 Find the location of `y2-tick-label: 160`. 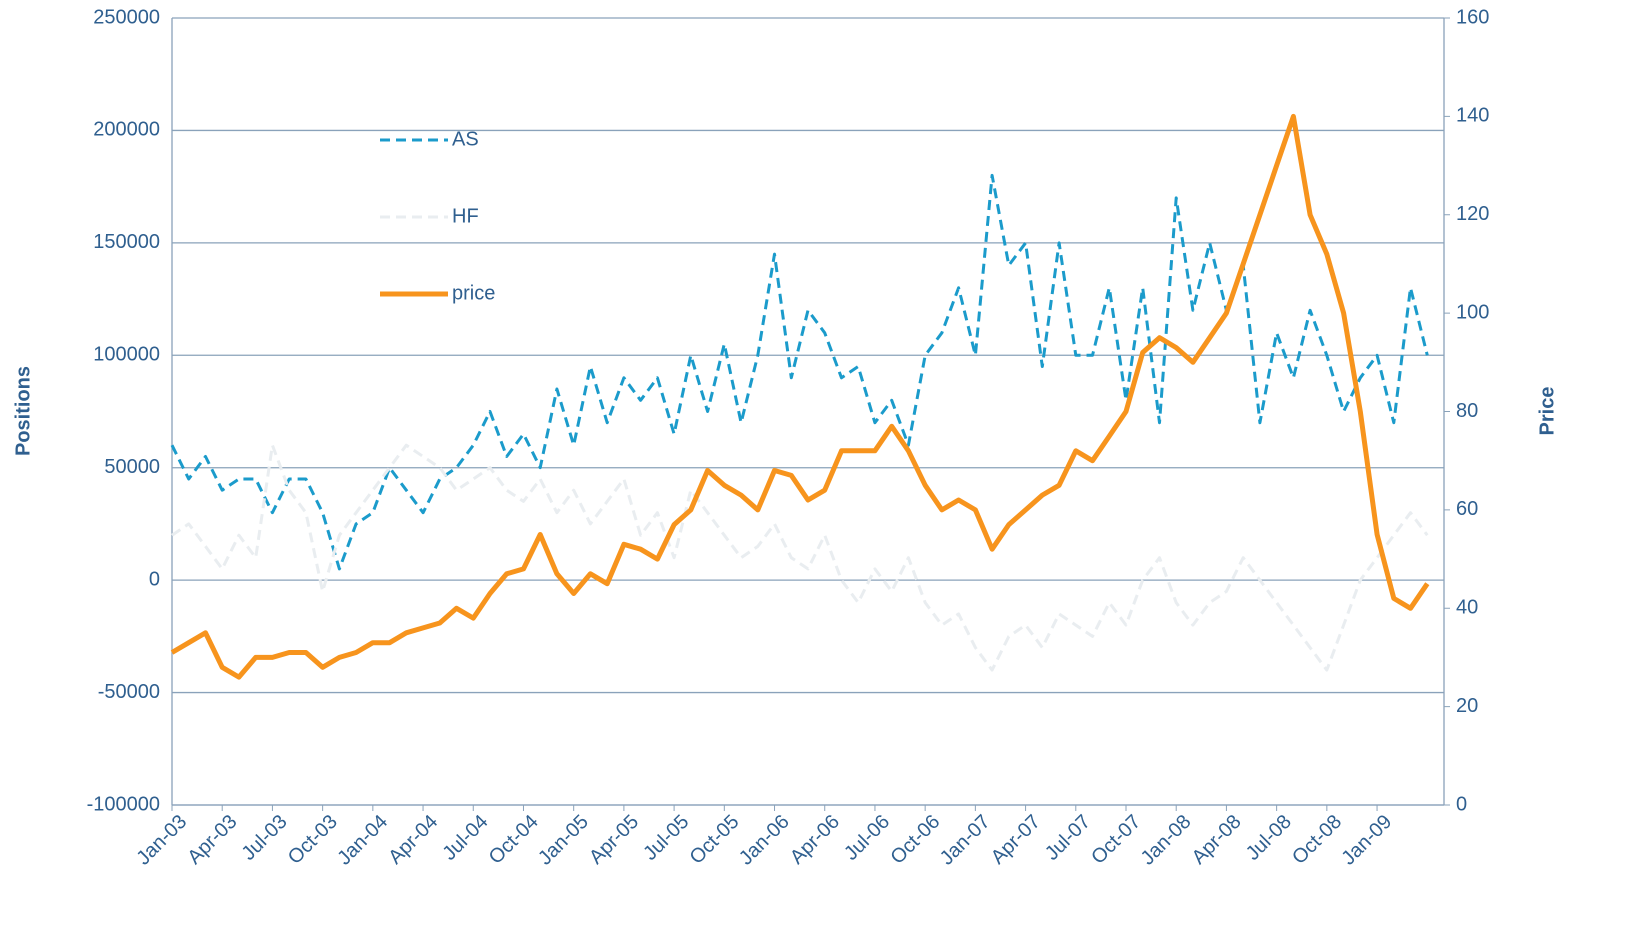

y2-tick-label: 160 is located at coordinates (1472, 17).